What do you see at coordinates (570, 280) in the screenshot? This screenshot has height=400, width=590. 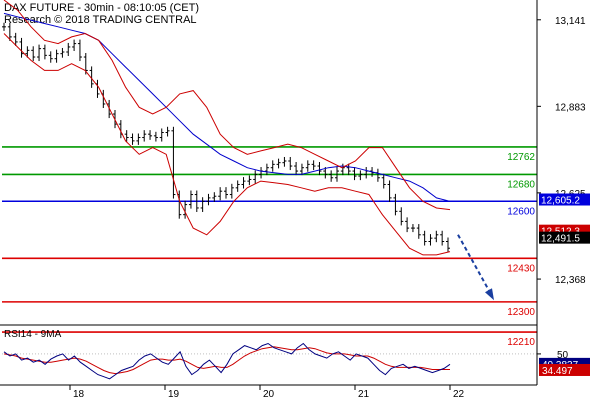 I see `y-tick-label: 12,368` at bounding box center [570, 280].